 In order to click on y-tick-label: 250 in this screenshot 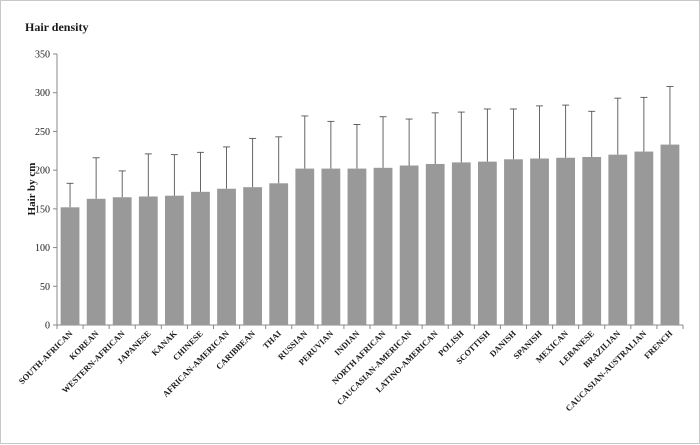, I will do `click(42, 132)`.